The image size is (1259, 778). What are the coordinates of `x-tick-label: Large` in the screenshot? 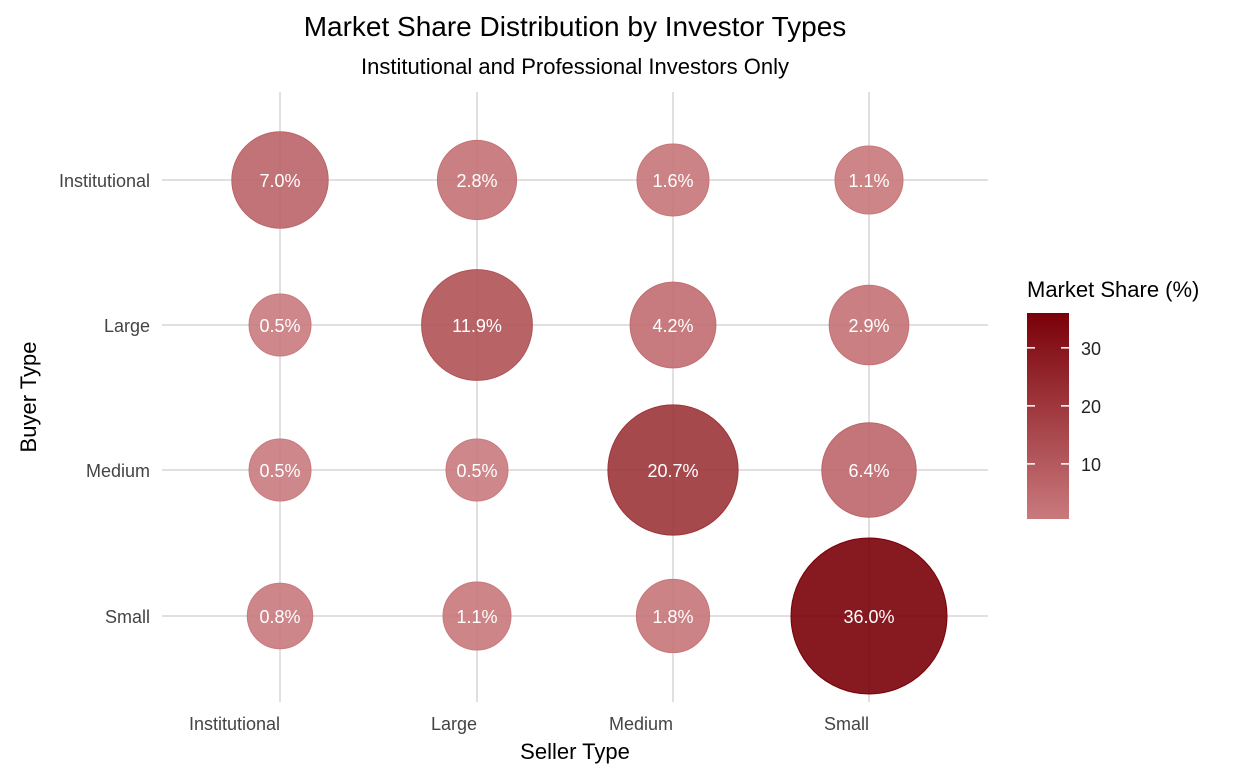 It's located at (454, 724).